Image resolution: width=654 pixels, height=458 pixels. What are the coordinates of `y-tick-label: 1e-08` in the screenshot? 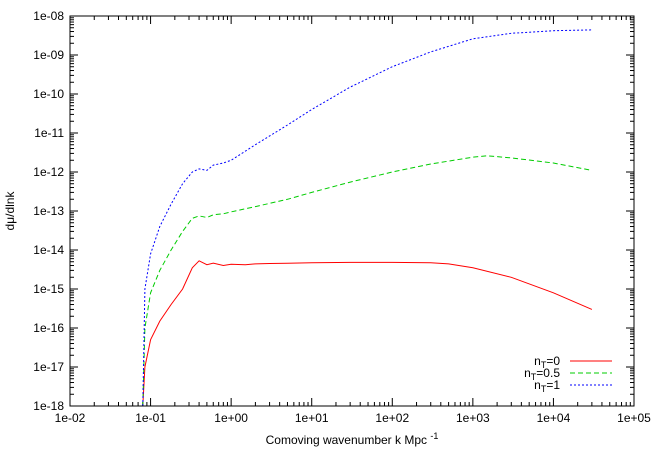 It's located at (48, 16).